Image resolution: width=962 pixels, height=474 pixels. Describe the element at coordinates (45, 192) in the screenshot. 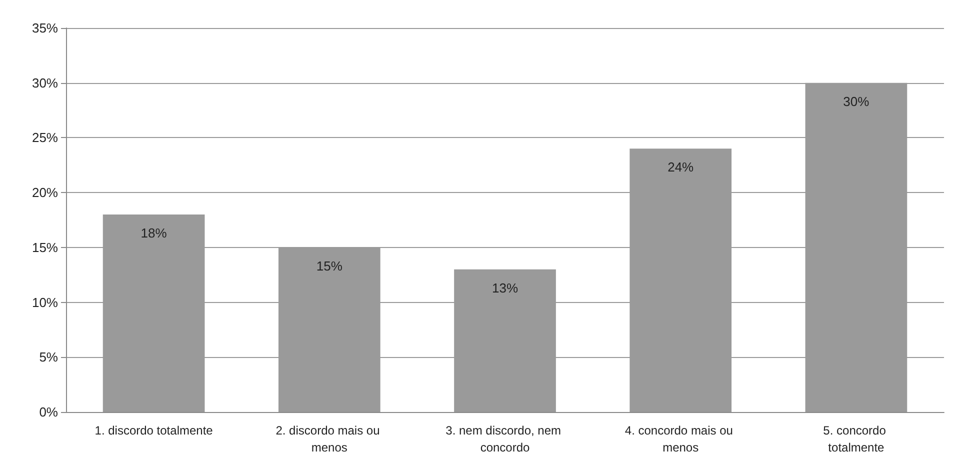

I see `y-tick-label: 20%` at that location.